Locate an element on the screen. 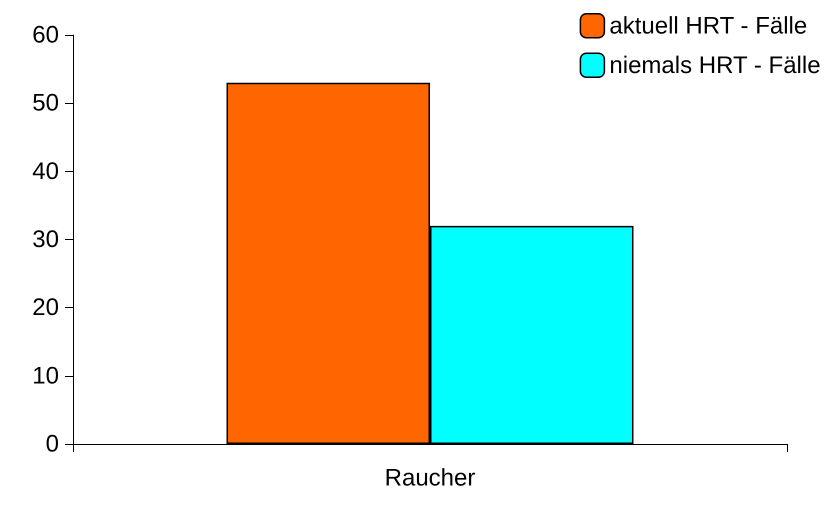 This screenshot has height=511, width=834. legend-label: aktuell HRT - Fälle is located at coordinates (708, 26).